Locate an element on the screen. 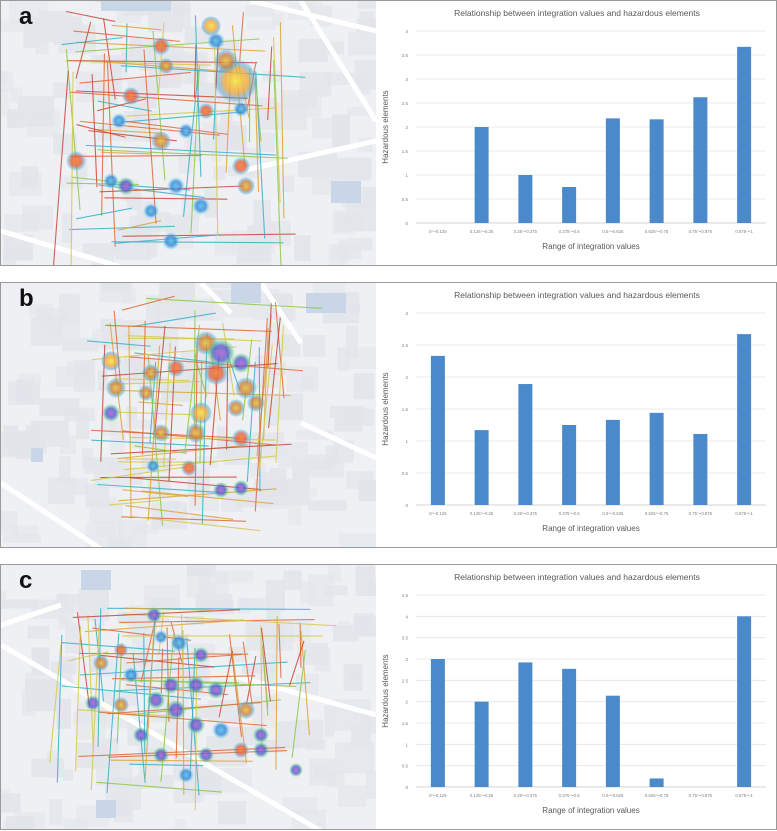 Image resolution: width=777 pixels, height=831 pixels. y-tick-label: 3.5 is located at coordinates (405, 55).